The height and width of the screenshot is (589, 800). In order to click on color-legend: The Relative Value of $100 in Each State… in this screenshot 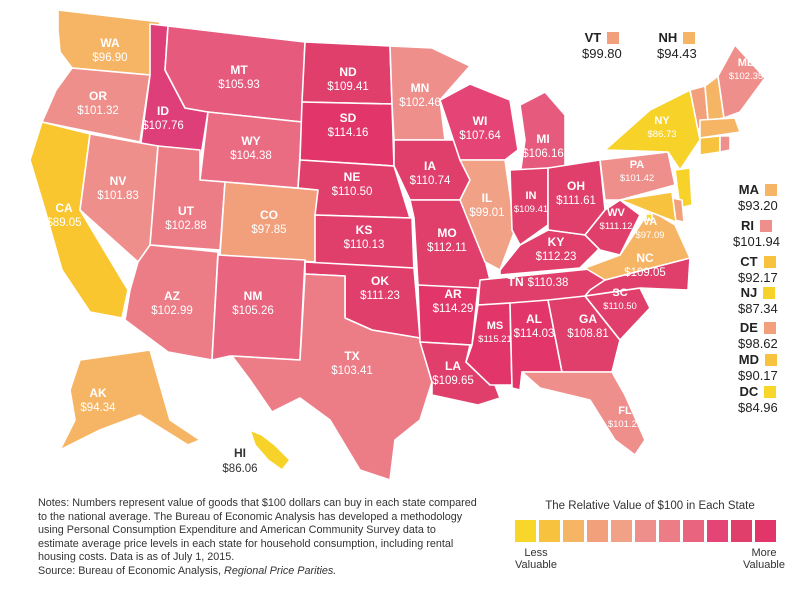, I will do `click(650, 535)`.